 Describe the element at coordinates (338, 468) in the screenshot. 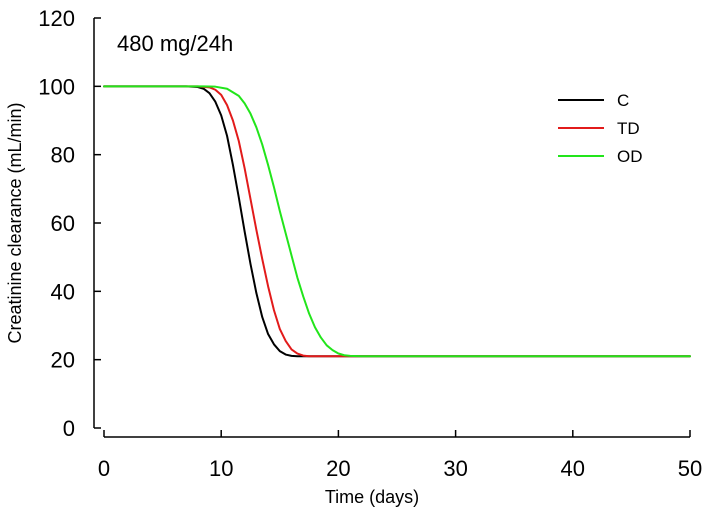

I see `x-tick-label: 20` at that location.